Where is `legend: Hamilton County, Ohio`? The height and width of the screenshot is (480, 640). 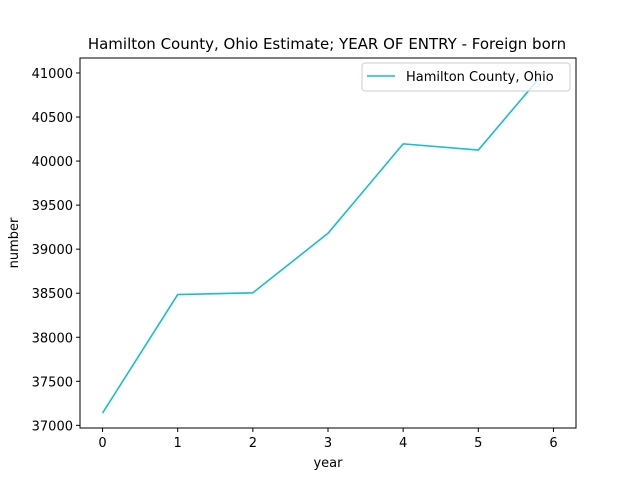 legend: Hamilton County, Ohio is located at coordinates (466, 77).